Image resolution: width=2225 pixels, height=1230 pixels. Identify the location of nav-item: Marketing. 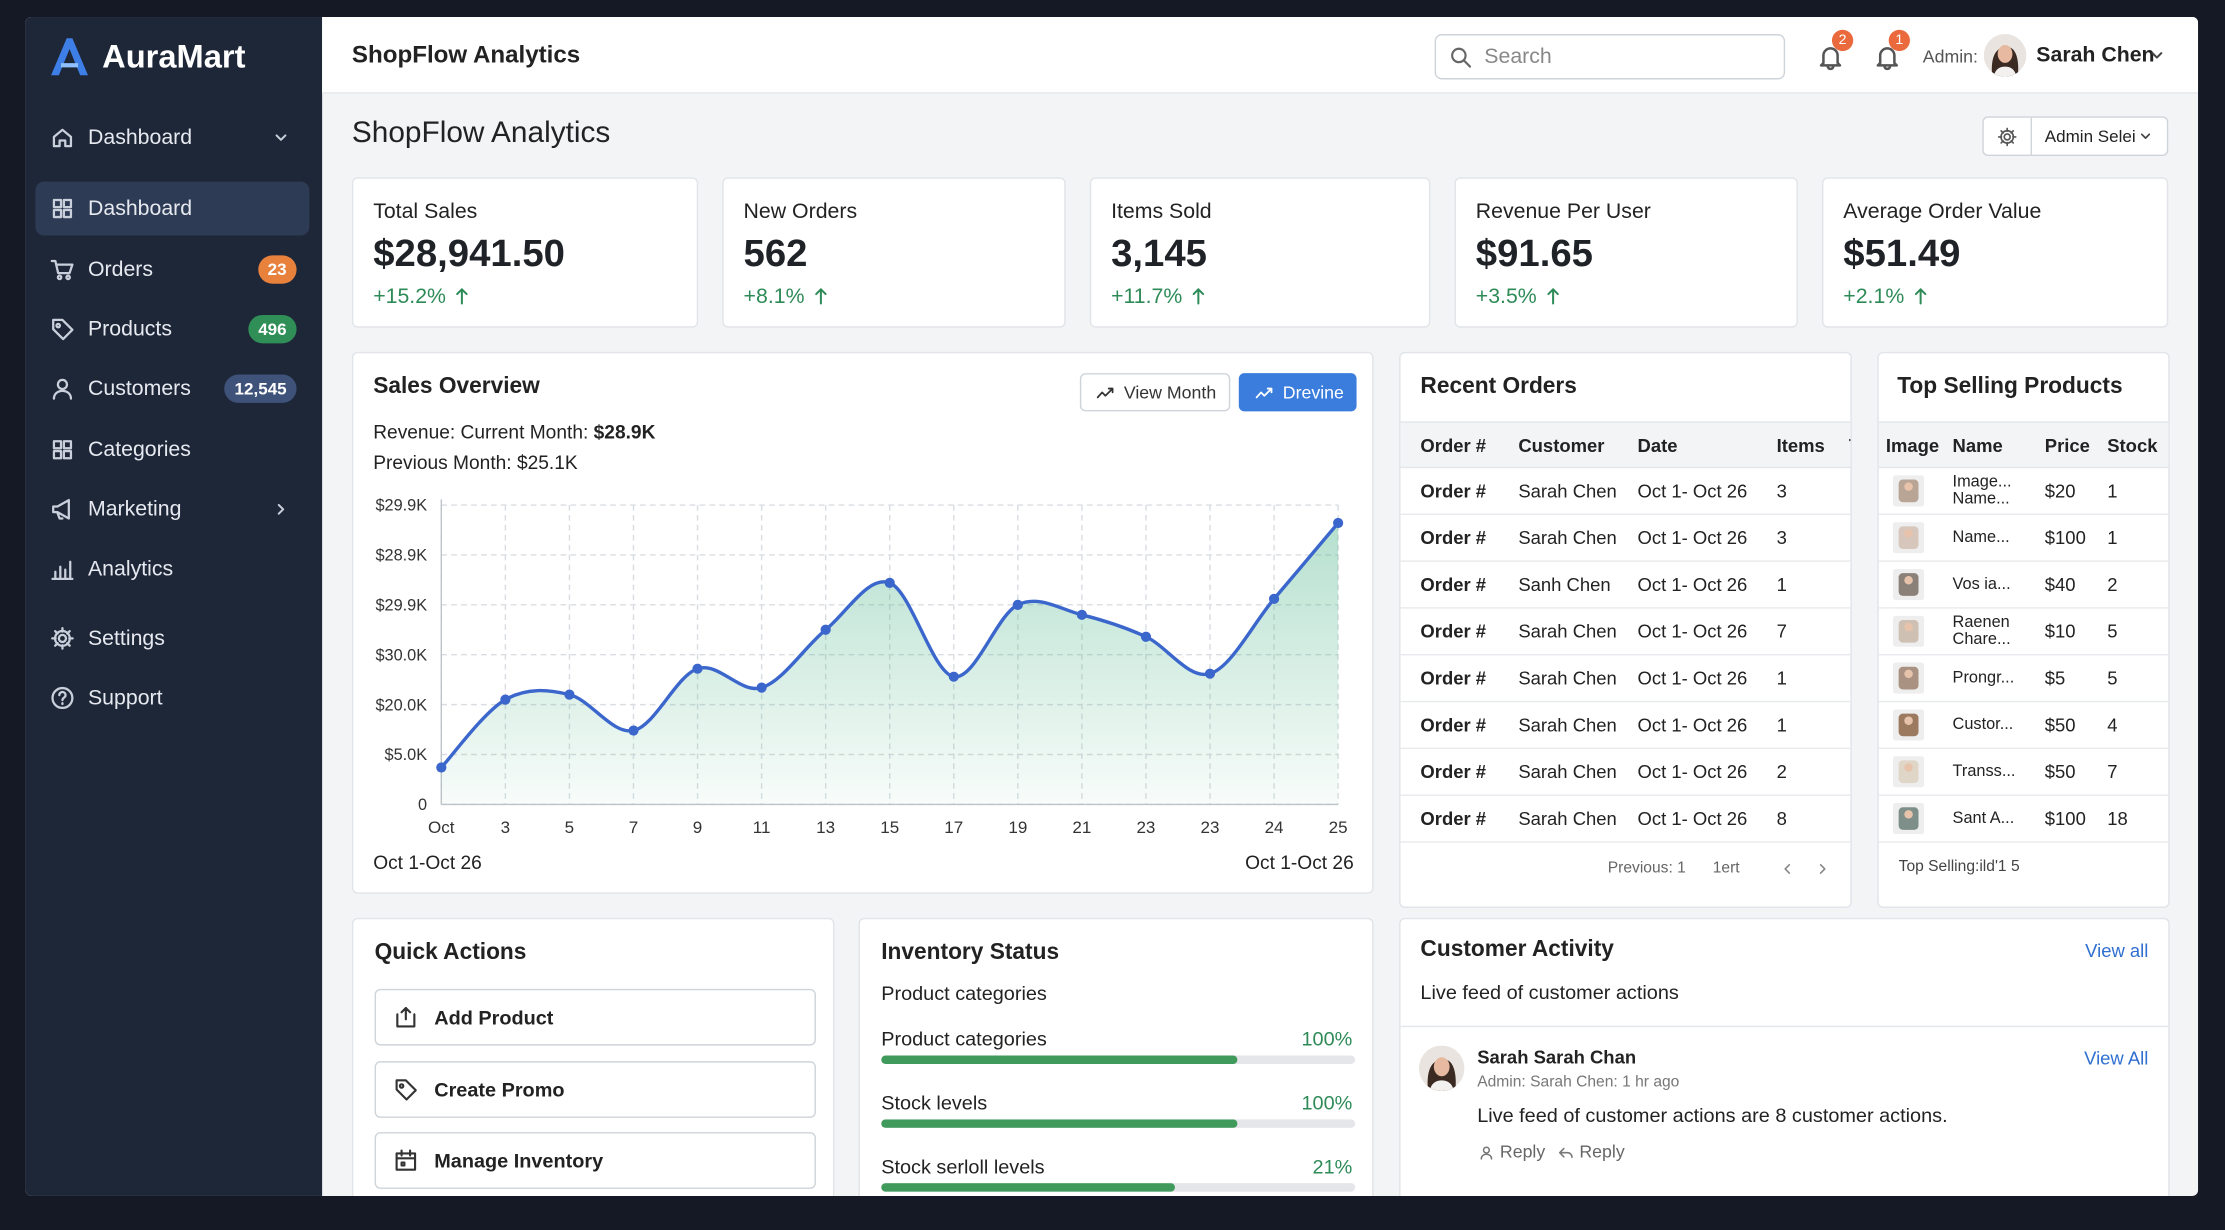
(172, 509).